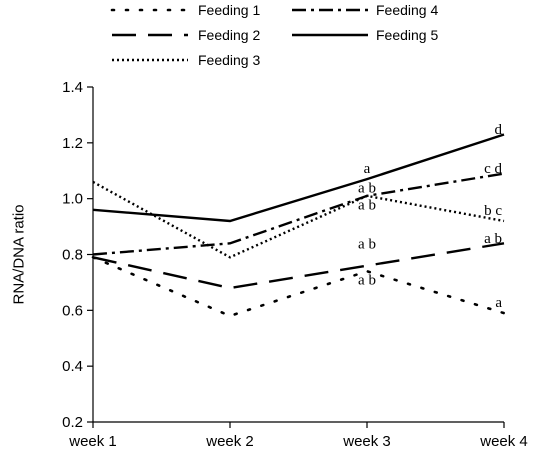 The height and width of the screenshot is (452, 539). Describe the element at coordinates (229, 441) in the screenshot. I see `x-tick-label-week-2: week 2` at that location.